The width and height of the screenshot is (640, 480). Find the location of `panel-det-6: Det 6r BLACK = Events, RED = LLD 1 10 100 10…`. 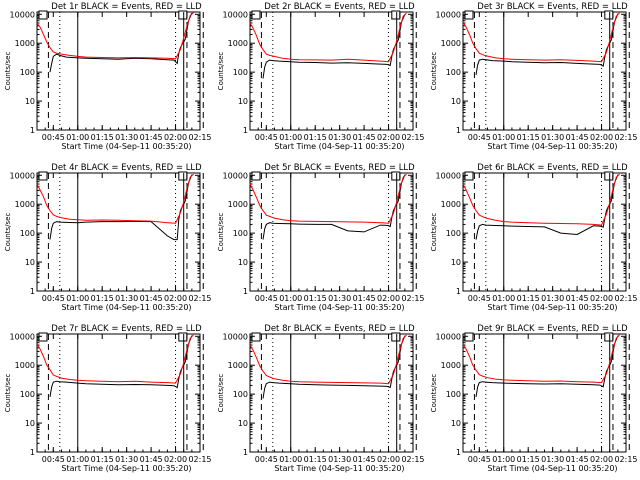

panel-det-6: Det 6r BLACK = Events, RED = LLD 1 10 100 10… is located at coordinates (534, 237).